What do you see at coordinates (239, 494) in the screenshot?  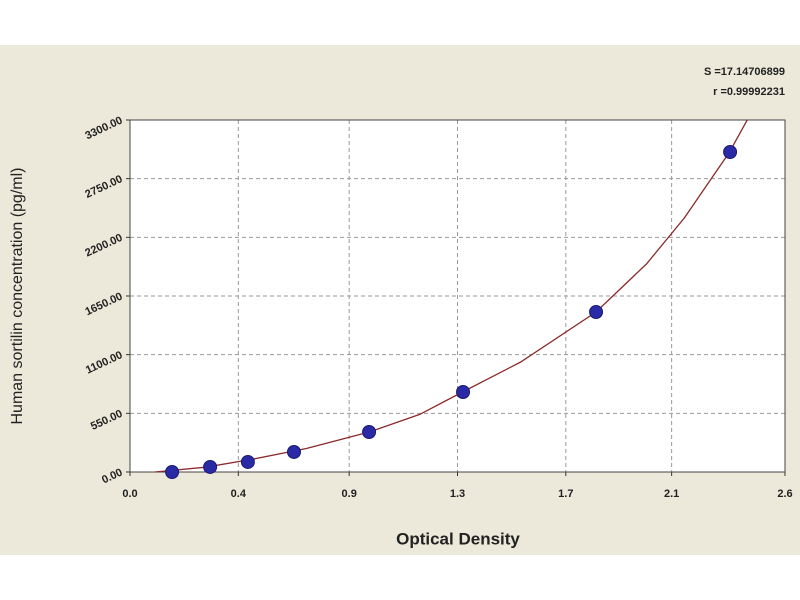 I see `x-tick-label: 0.4` at bounding box center [239, 494].